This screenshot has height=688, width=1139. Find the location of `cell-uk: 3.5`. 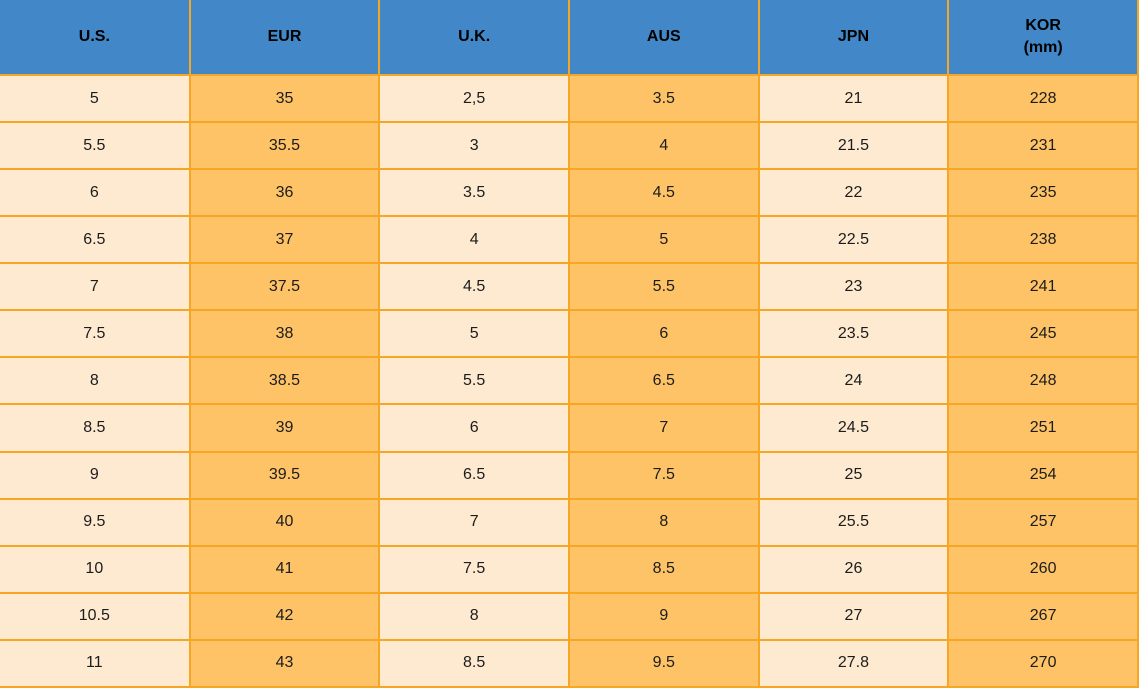

cell-uk: 3.5 is located at coordinates (474, 193).